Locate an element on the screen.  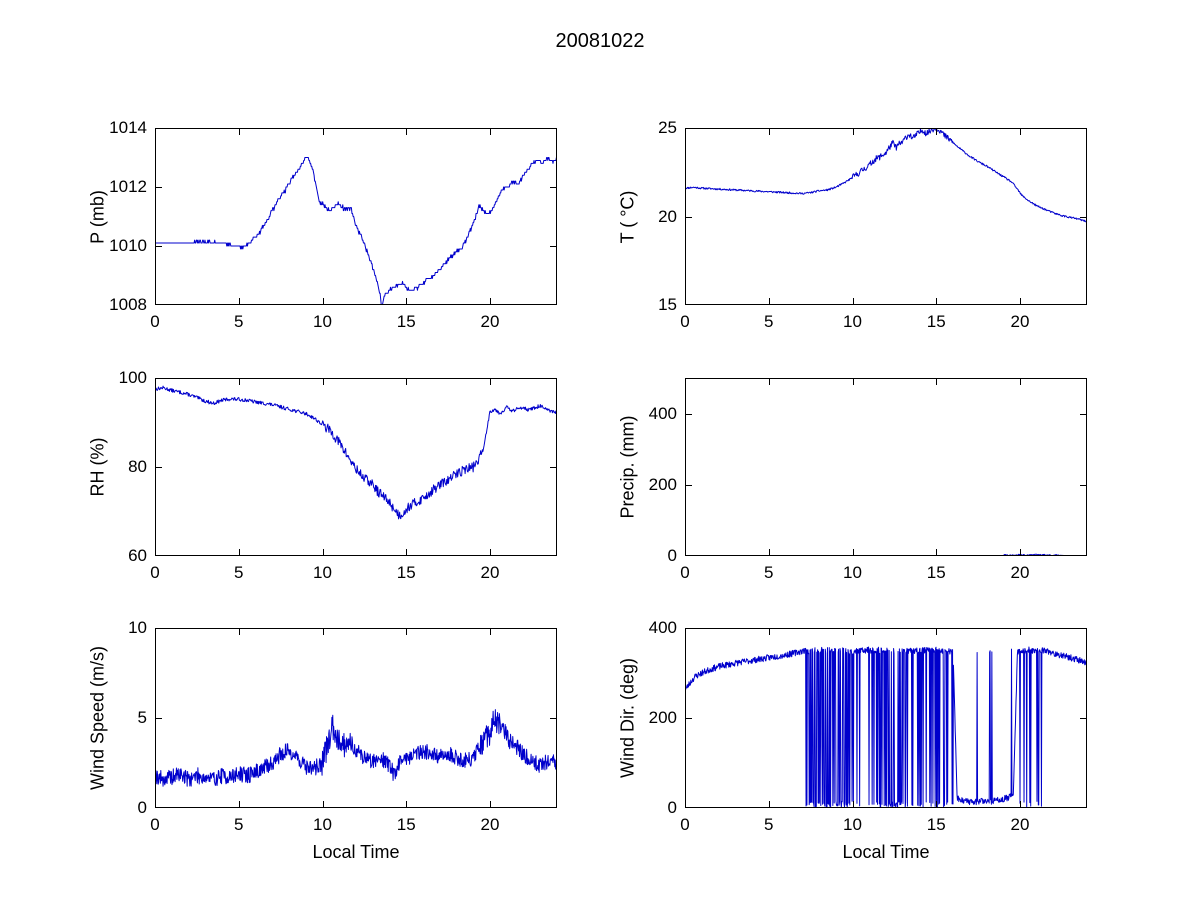
subplot-pressure: P (mb) 0 5 10 15 20 1008 1010 1012 1014 is located at coordinates (322, 224).